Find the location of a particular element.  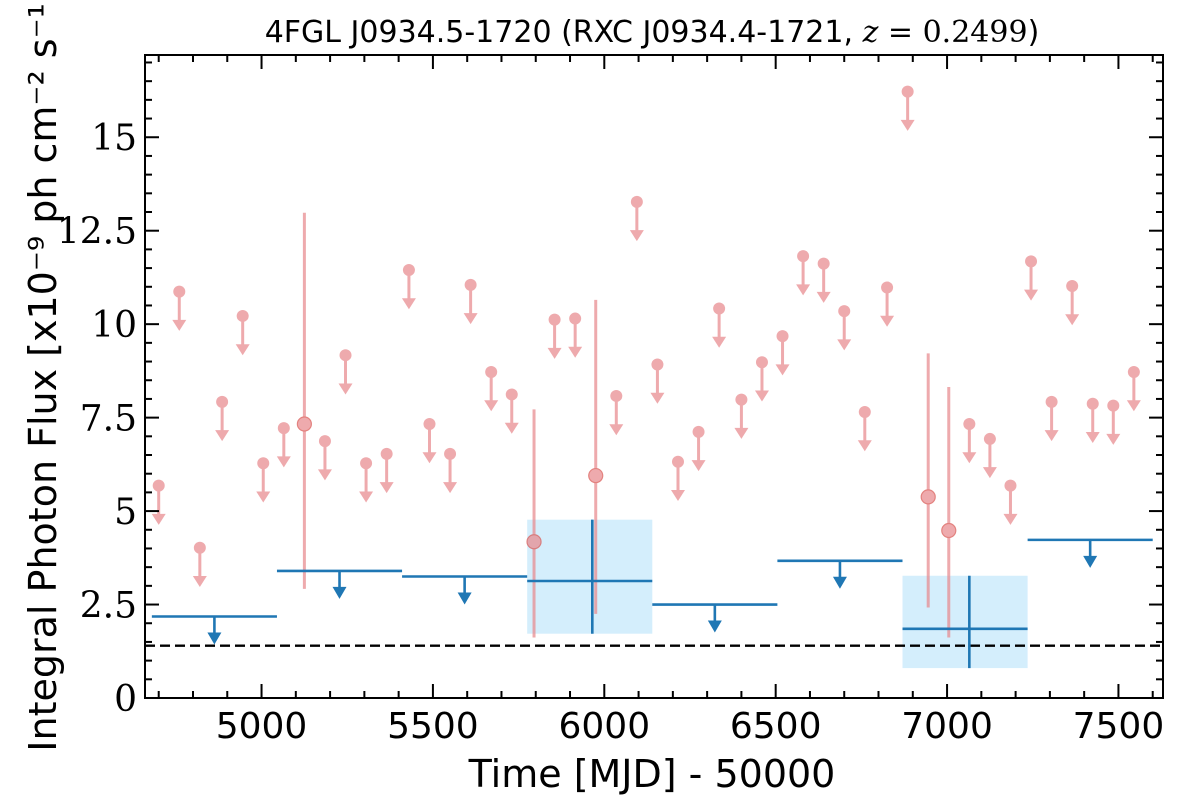

yearly-error-box is located at coordinates (590, 576).